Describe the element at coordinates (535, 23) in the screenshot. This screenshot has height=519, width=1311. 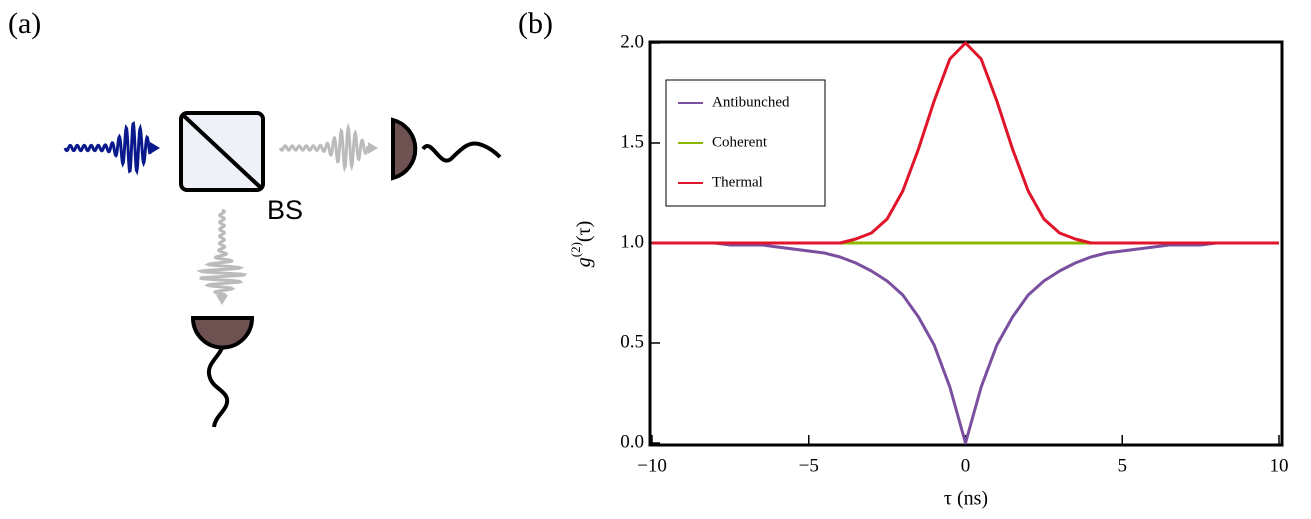
I see `panel-label: (b)` at that location.